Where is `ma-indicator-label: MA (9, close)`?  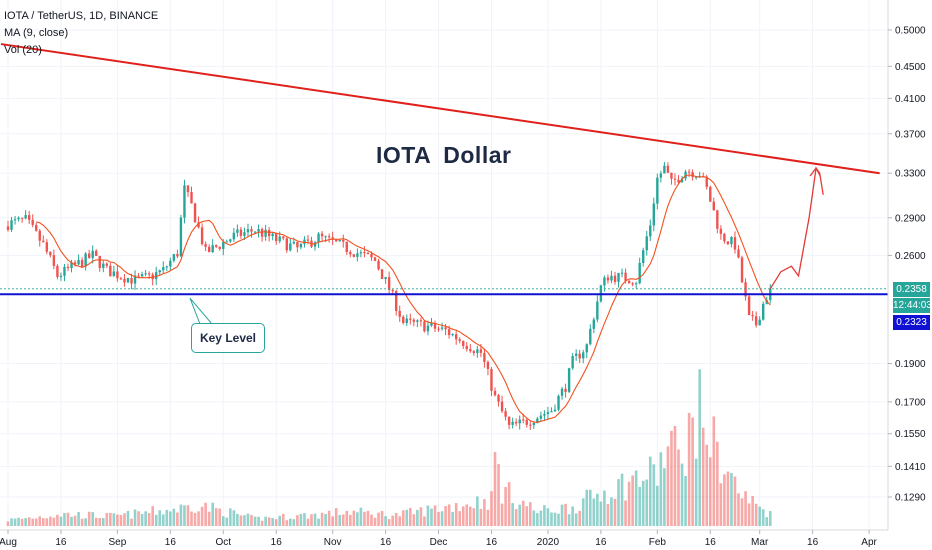
ma-indicator-label: MA (9, close) is located at coordinates (36, 33).